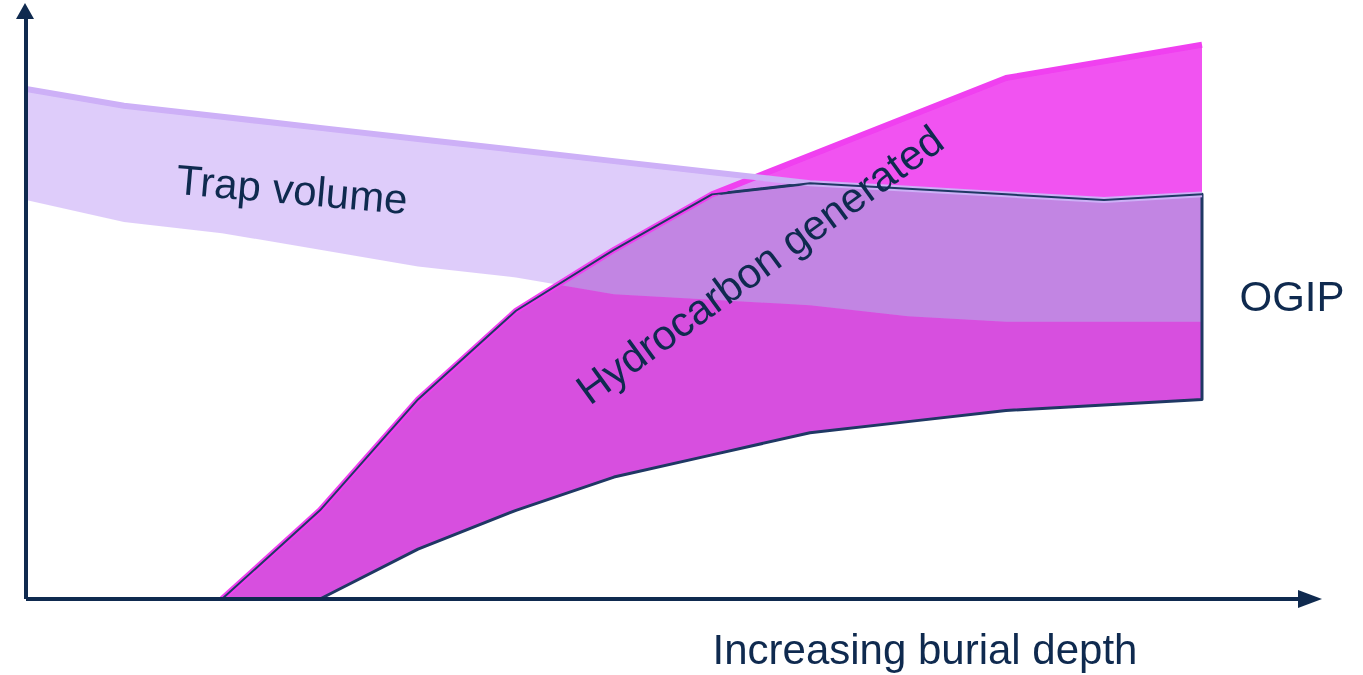 This screenshot has width=1363, height=675. What do you see at coordinates (1292, 297) in the screenshot?
I see `text: OGIP` at bounding box center [1292, 297].